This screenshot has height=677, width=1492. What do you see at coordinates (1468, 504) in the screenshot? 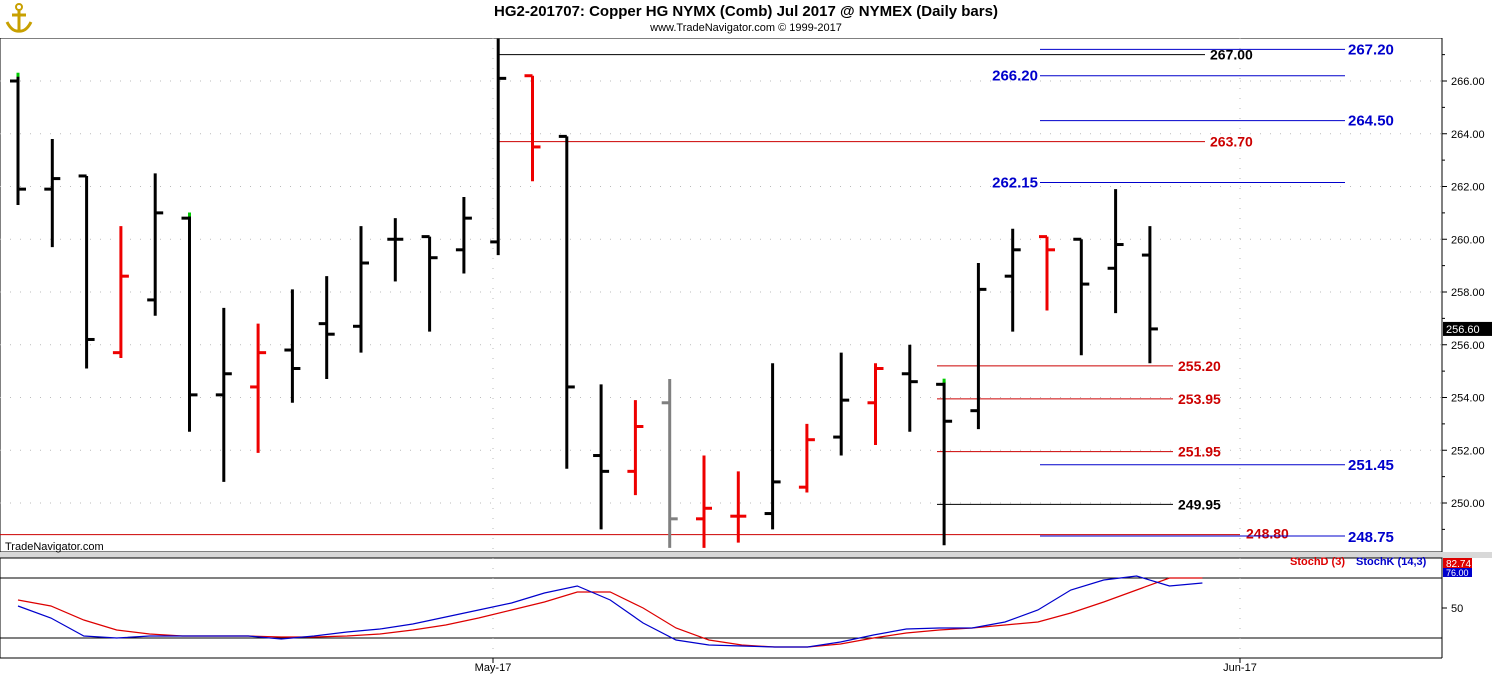
I see `price-tick-label: 250.00` at bounding box center [1468, 504].